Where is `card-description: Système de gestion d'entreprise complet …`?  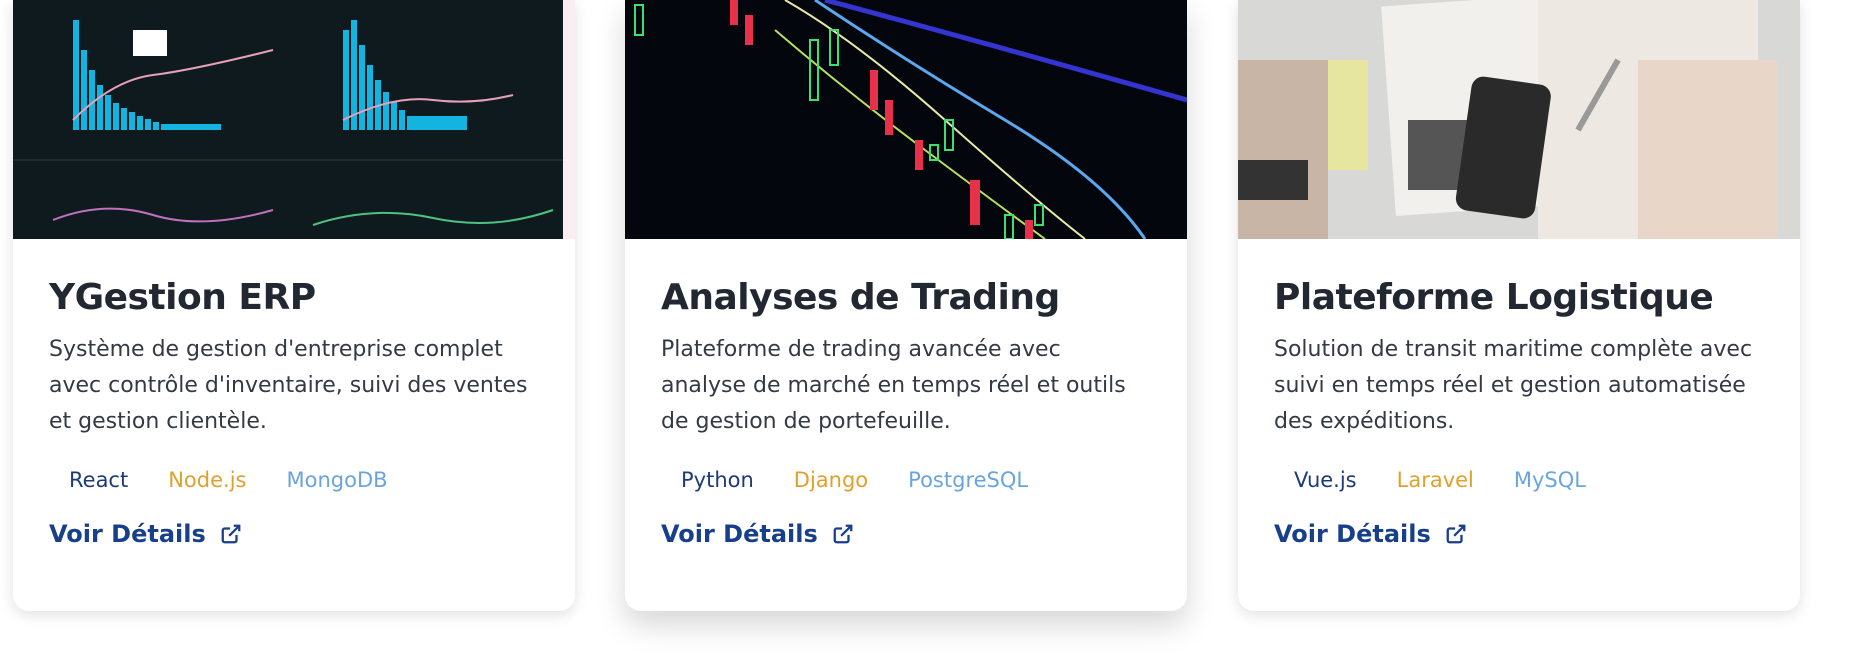 card-description: Système de gestion d'entreprise complet … is located at coordinates (288, 385).